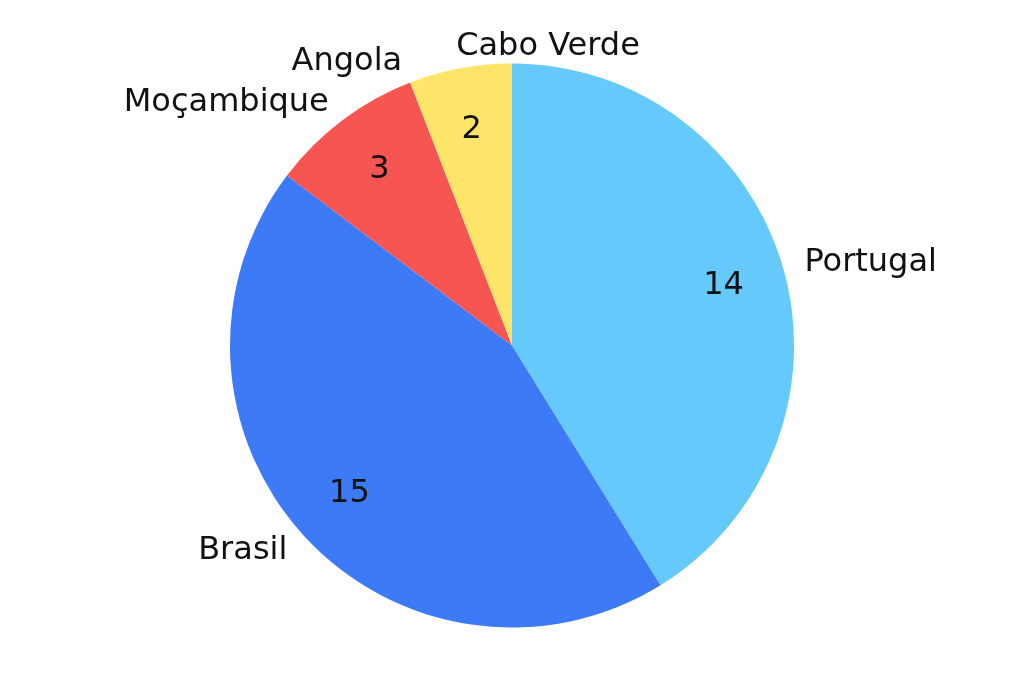 The width and height of the screenshot is (1024, 691). Describe the element at coordinates (347, 59) in the screenshot. I see `category-label: Angola` at that location.